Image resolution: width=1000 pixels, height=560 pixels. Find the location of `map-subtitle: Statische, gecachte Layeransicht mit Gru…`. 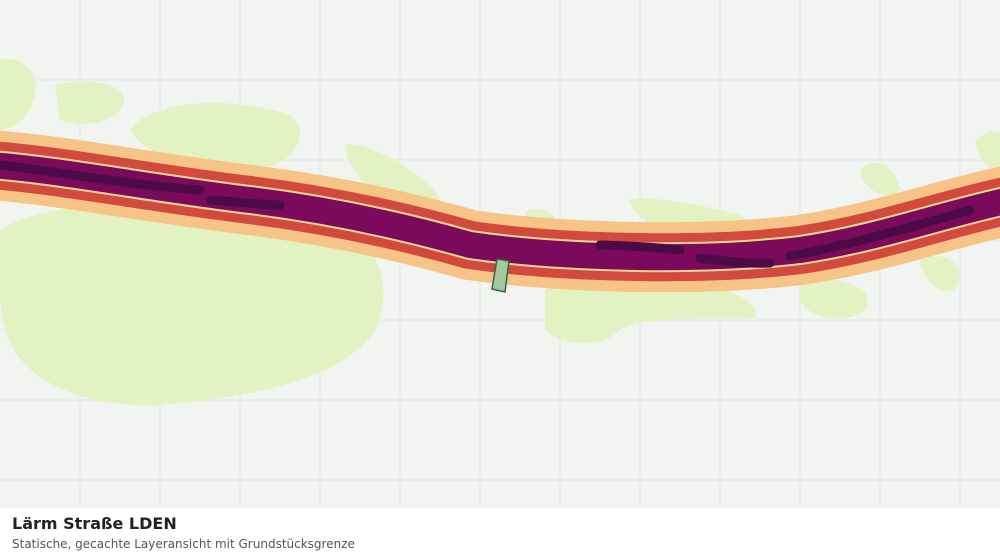

map-subtitle: Statische, gecachte Layeransicht mit Gru… is located at coordinates (183, 544).